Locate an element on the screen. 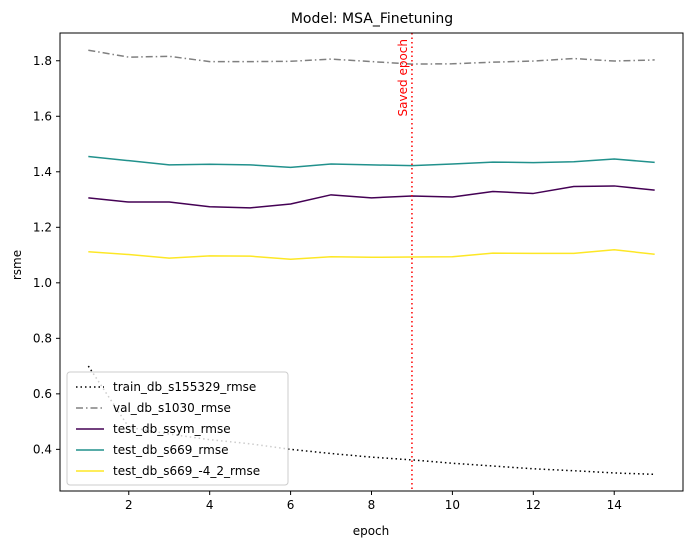 The height and width of the screenshot is (547, 691). x-tick-label: 2 is located at coordinates (129, 505).